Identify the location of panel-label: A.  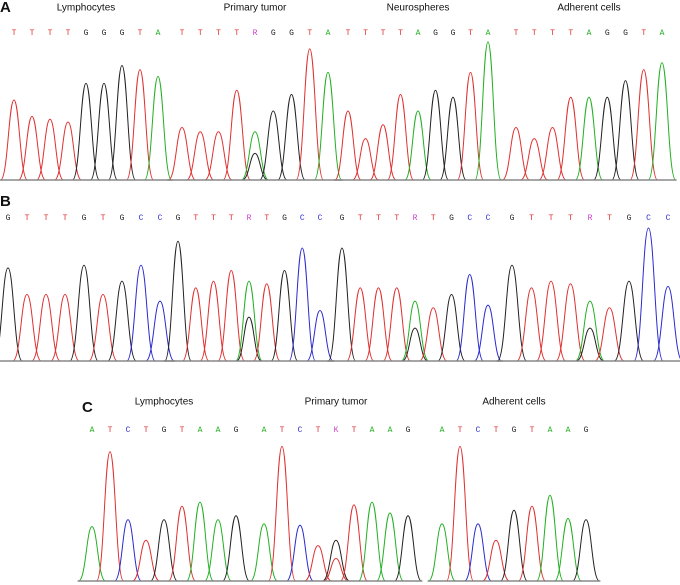
(5, 8).